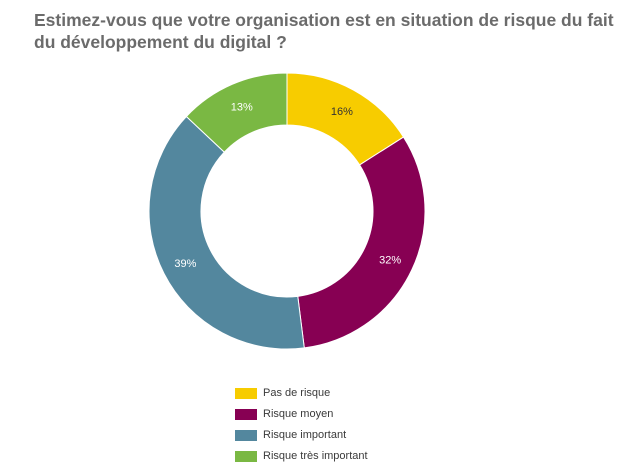 This screenshot has width=625, height=467. What do you see at coordinates (185, 264) in the screenshot?
I see `slice-label-2: 39%` at bounding box center [185, 264].